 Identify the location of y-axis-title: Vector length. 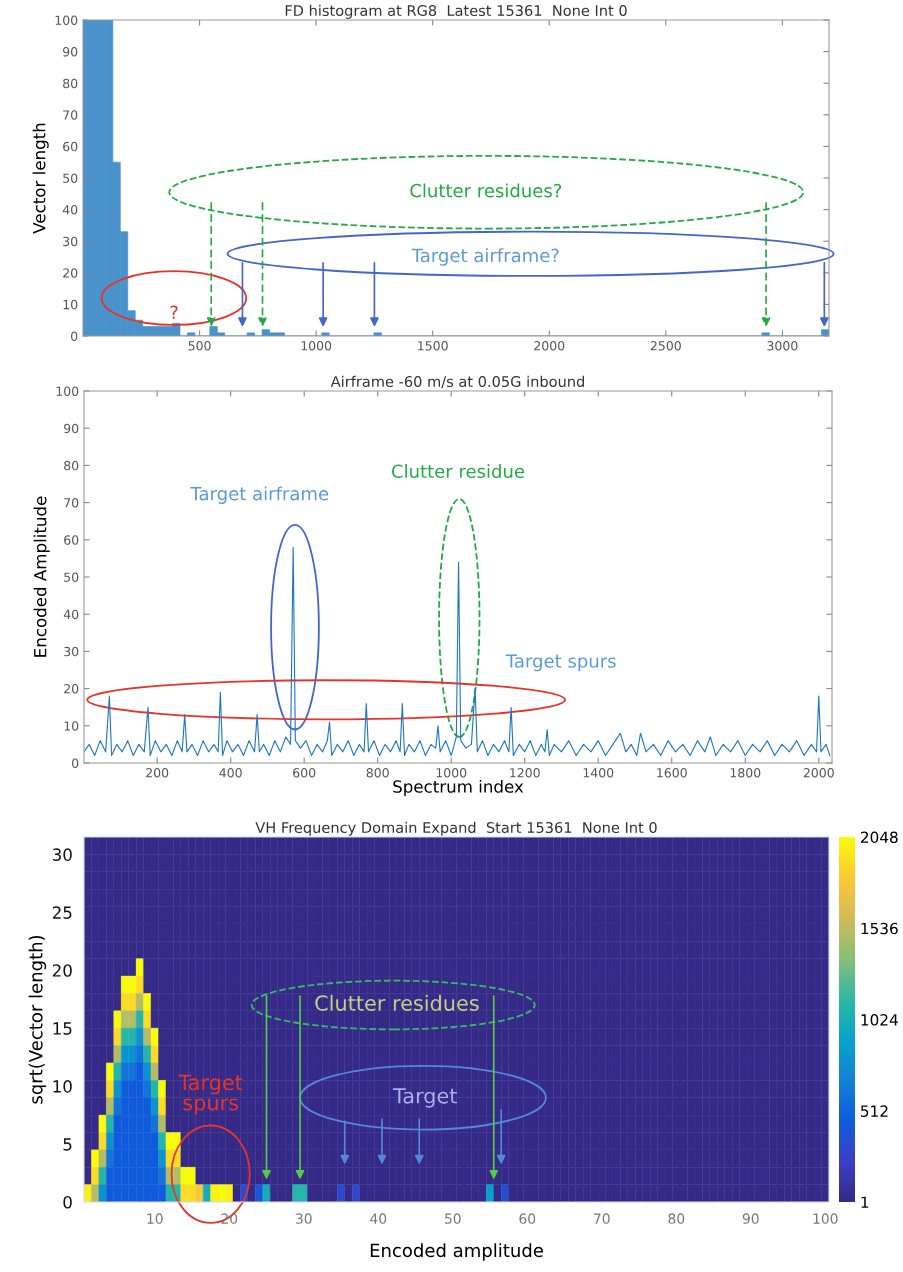
(40, 178).